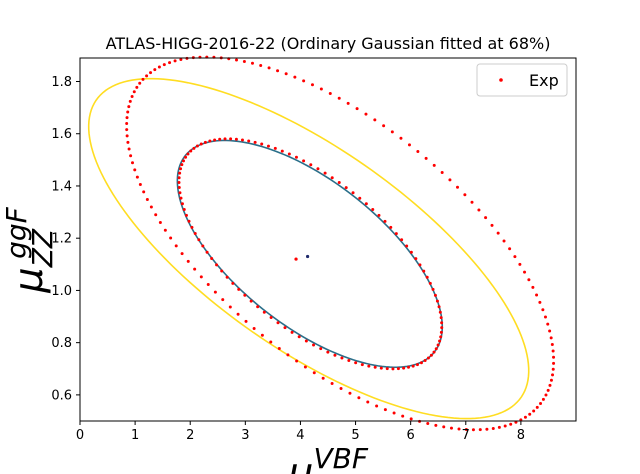  Describe the element at coordinates (61, 343) in the screenshot. I see `y-tick-label: 0.8` at that location.